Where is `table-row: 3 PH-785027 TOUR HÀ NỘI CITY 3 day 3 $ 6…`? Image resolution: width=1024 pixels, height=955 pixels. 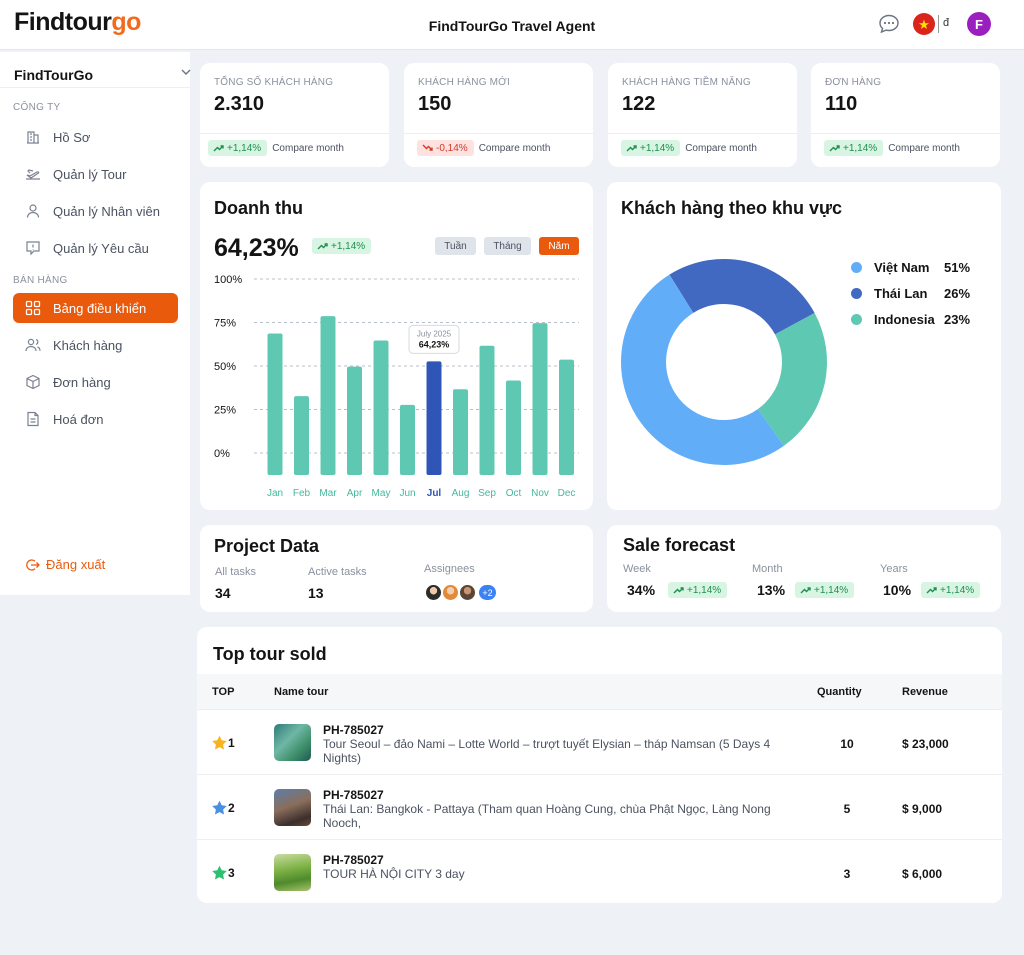
table-row: 3 PH-785027 TOUR HÀ NỘI CITY 3 day 3 $ 6… is located at coordinates (599, 871).